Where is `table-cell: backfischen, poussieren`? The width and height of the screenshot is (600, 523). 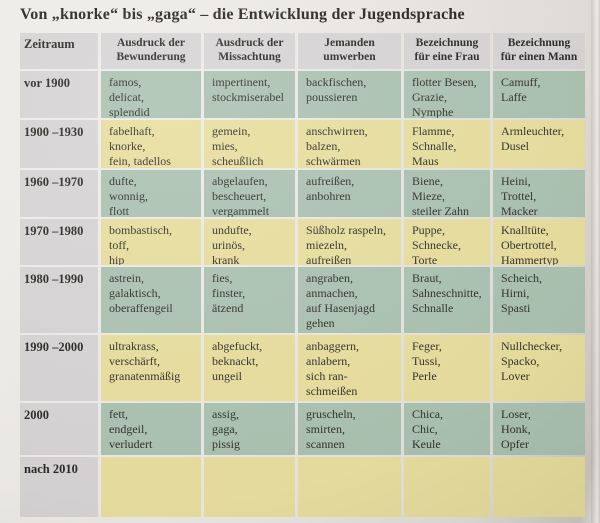 table-cell: backfischen, poussieren is located at coordinates (349, 94).